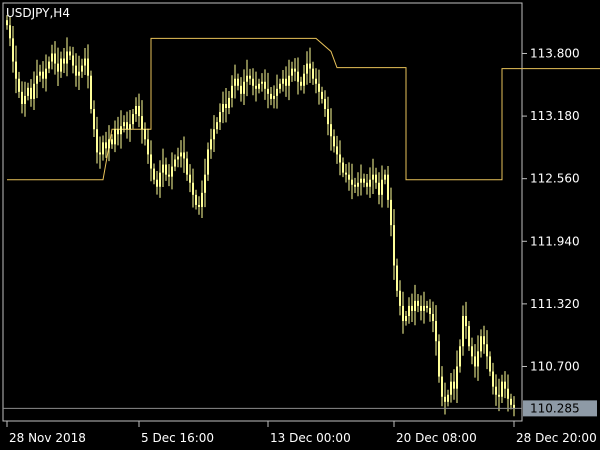 The height and width of the screenshot is (450, 600). I want to click on chart-title: USDJPY,H4, so click(38, 13).